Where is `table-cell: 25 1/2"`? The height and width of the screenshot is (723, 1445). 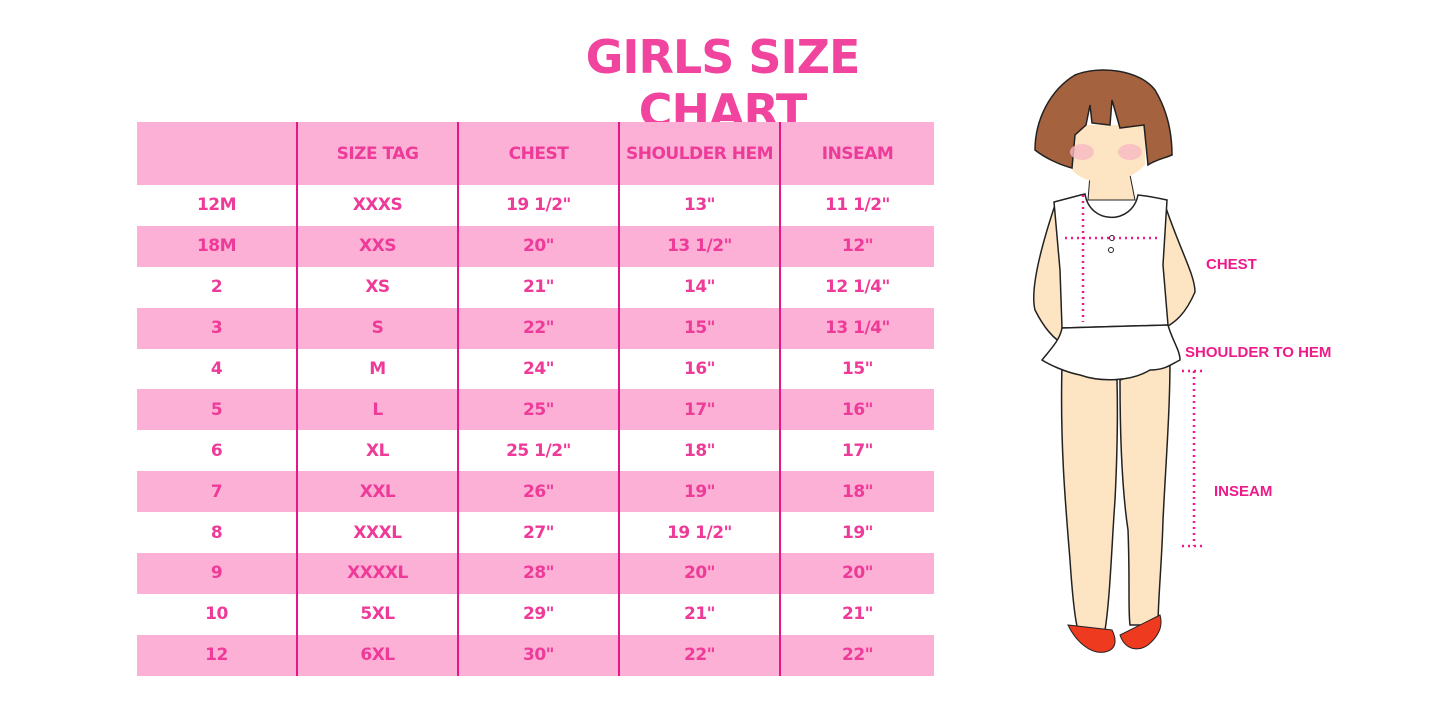
table-cell: 25 1/2" is located at coordinates (538, 451).